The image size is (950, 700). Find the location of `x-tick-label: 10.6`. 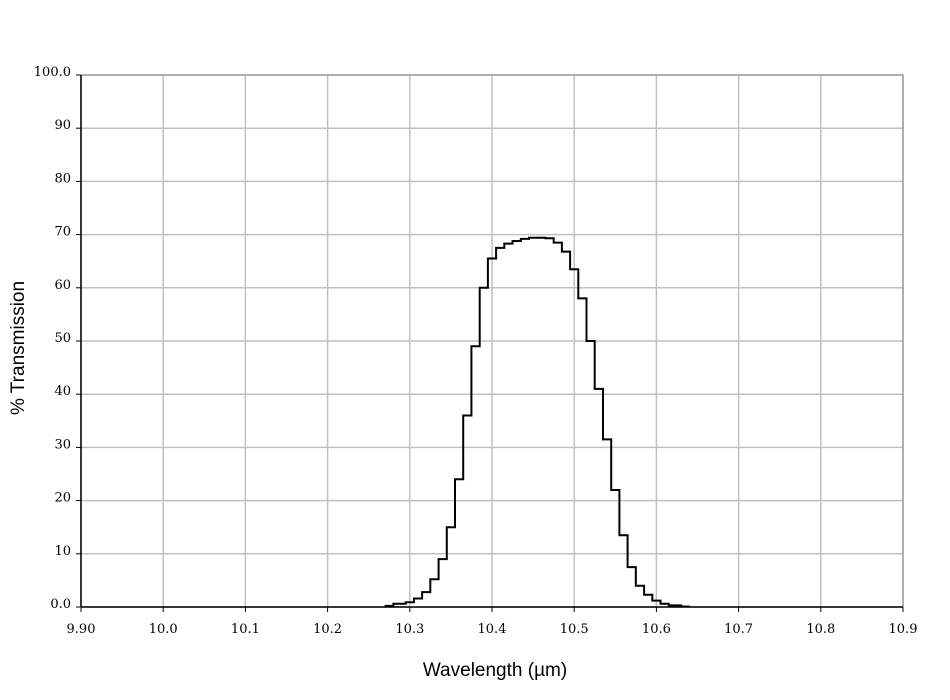

x-tick-label: 10.6 is located at coordinates (656, 629).